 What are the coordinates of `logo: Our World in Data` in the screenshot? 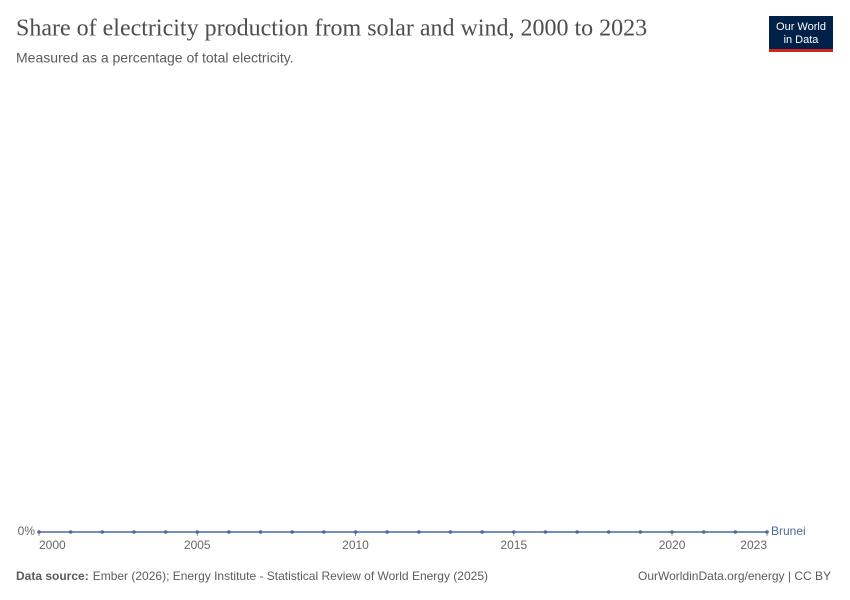 It's located at (801, 34).